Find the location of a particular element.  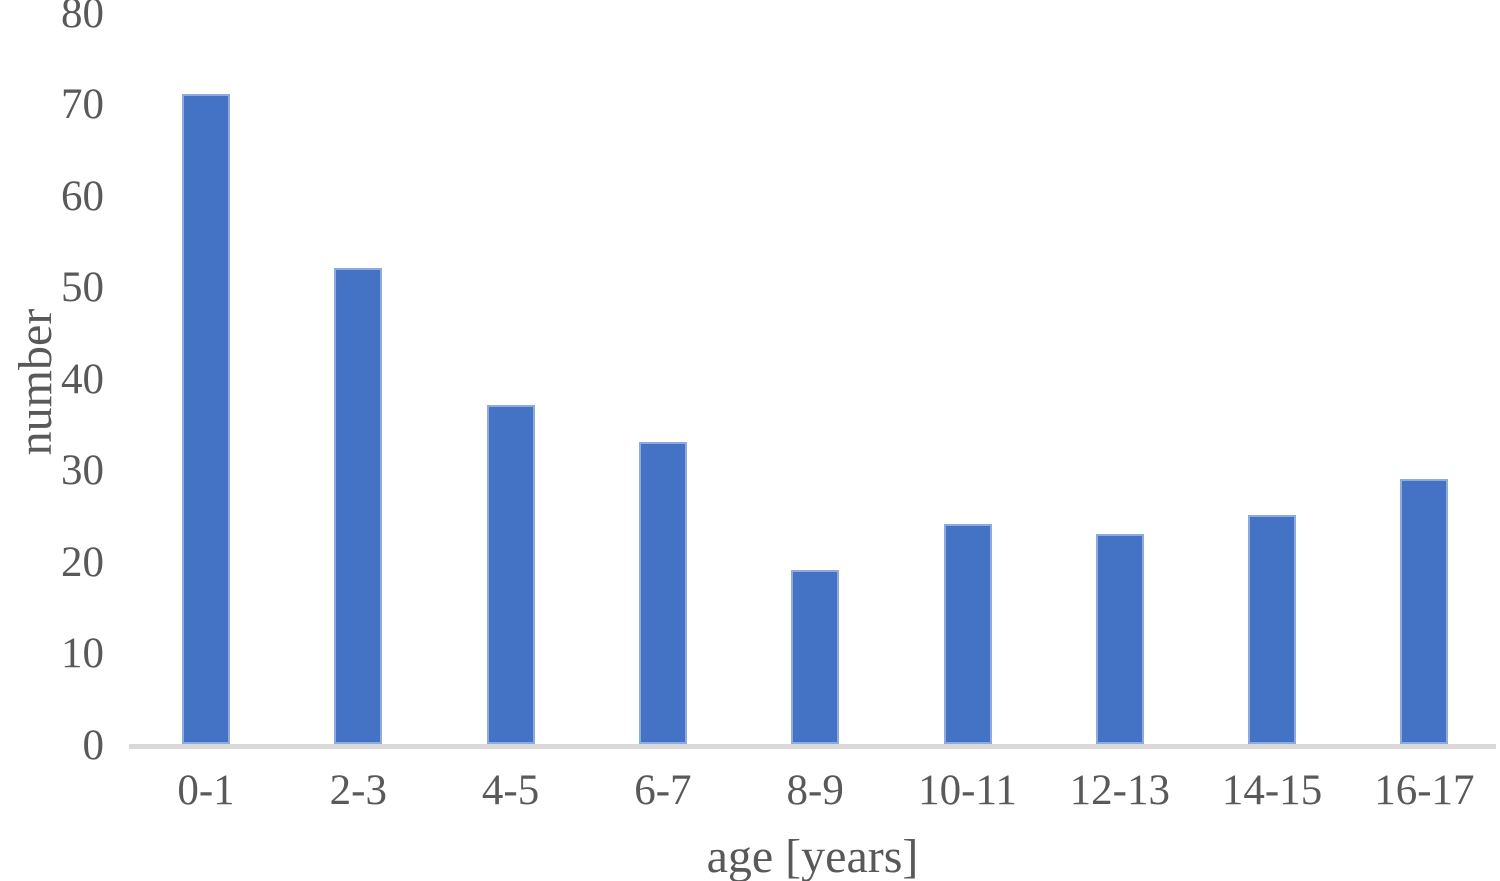

y-tick-label: 0 is located at coordinates (93, 745).